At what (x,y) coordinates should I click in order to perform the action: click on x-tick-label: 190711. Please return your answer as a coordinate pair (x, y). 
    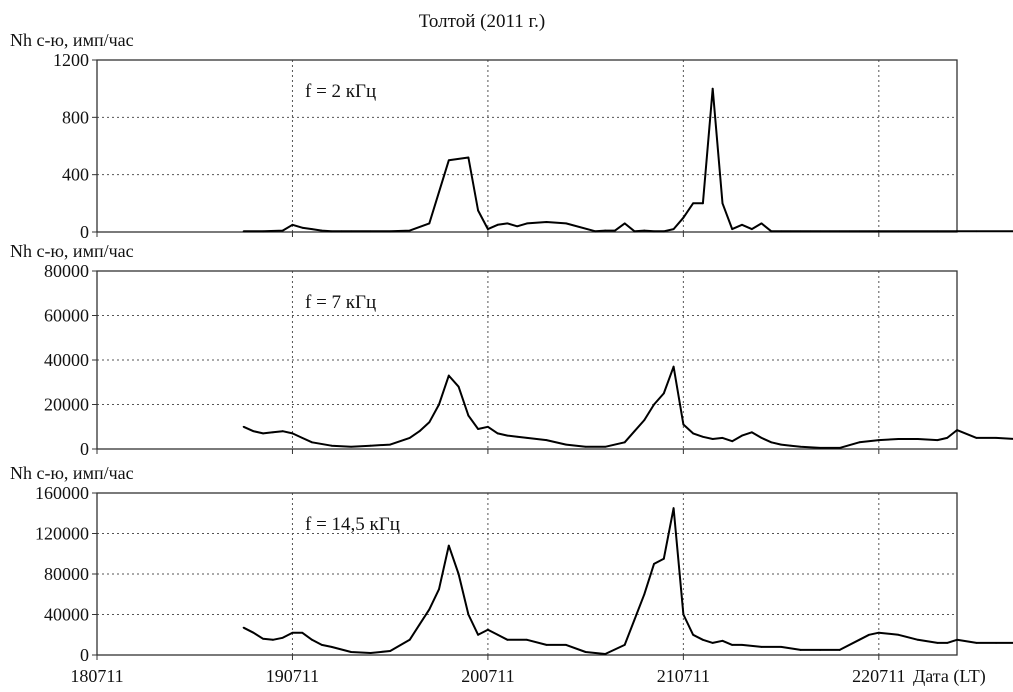
    Looking at the image, I should click on (292, 676).